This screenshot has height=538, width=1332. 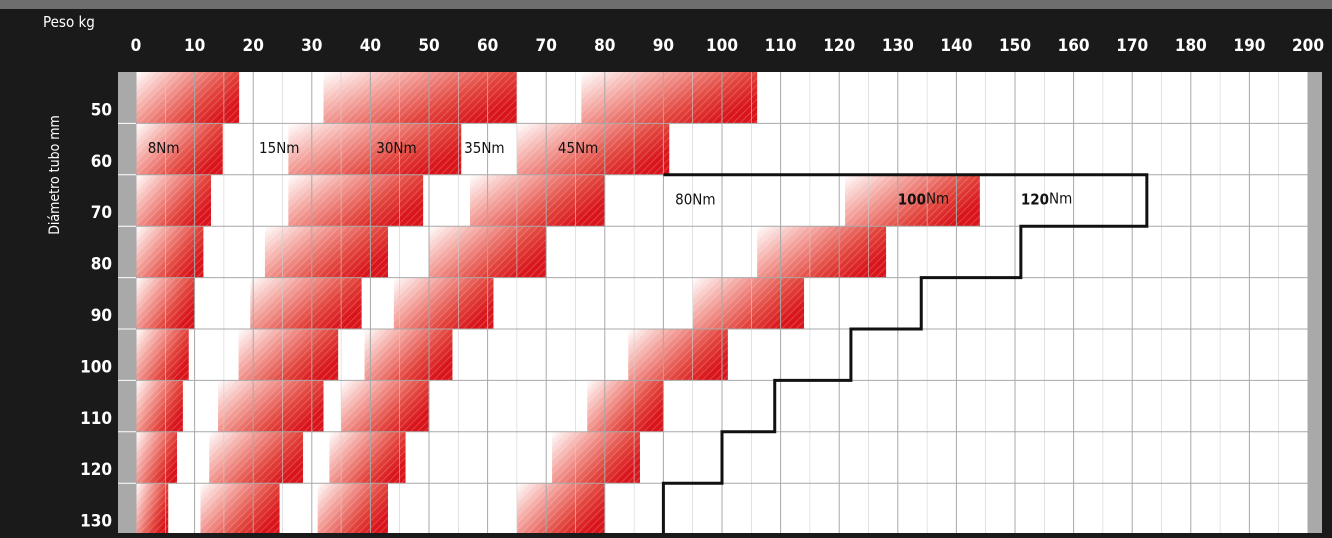 What do you see at coordinates (663, 46) in the screenshot?
I see `x-tick-label: 90` at bounding box center [663, 46].